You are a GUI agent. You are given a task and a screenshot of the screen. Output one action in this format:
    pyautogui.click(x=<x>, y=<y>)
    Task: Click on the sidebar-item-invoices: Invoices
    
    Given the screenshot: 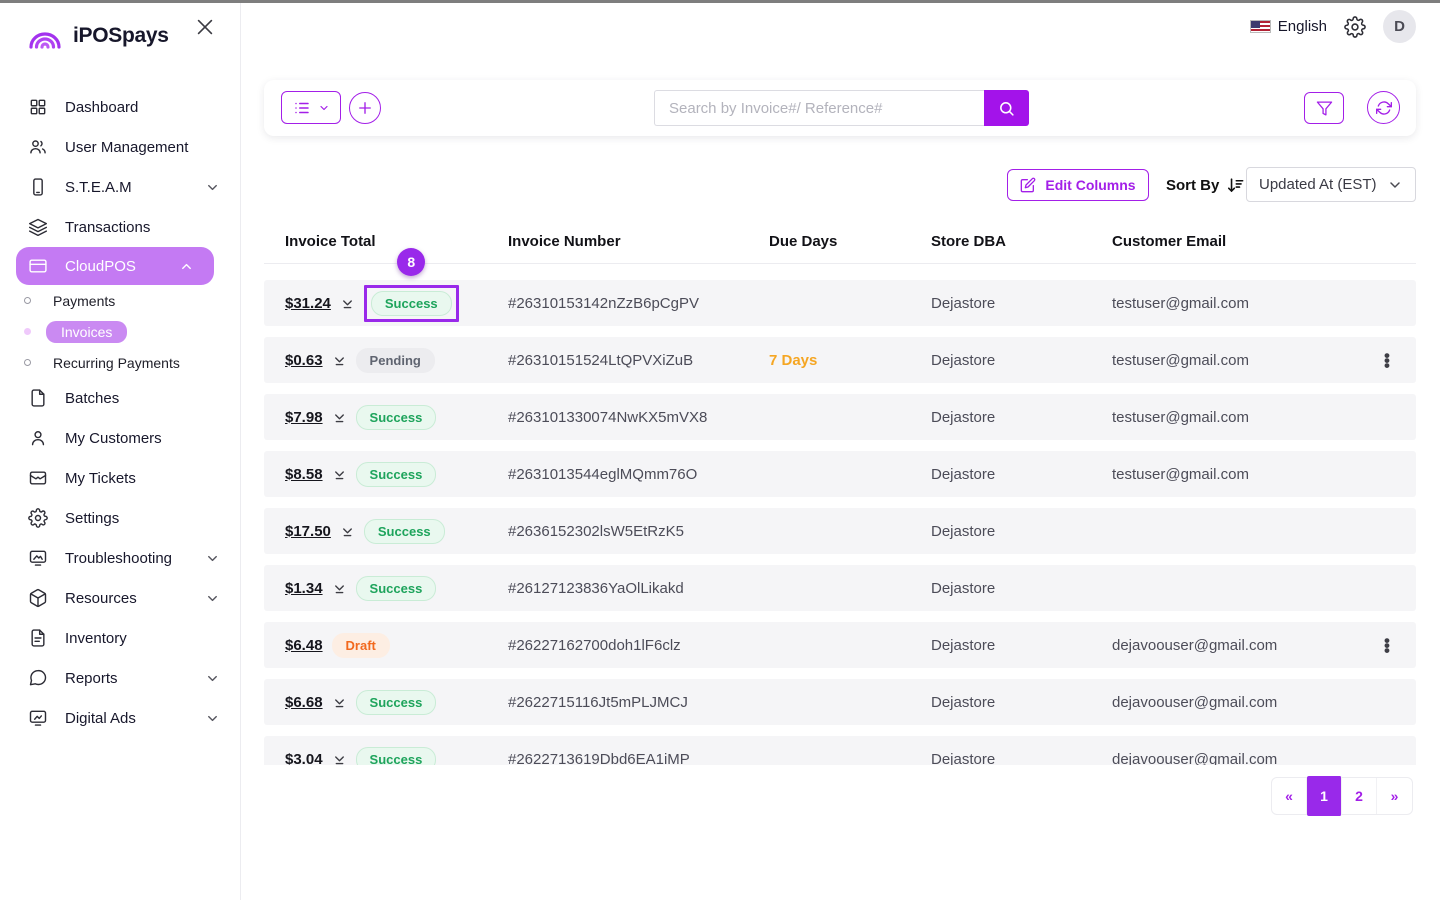 What is the action you would take?
    pyautogui.click(x=120, y=331)
    